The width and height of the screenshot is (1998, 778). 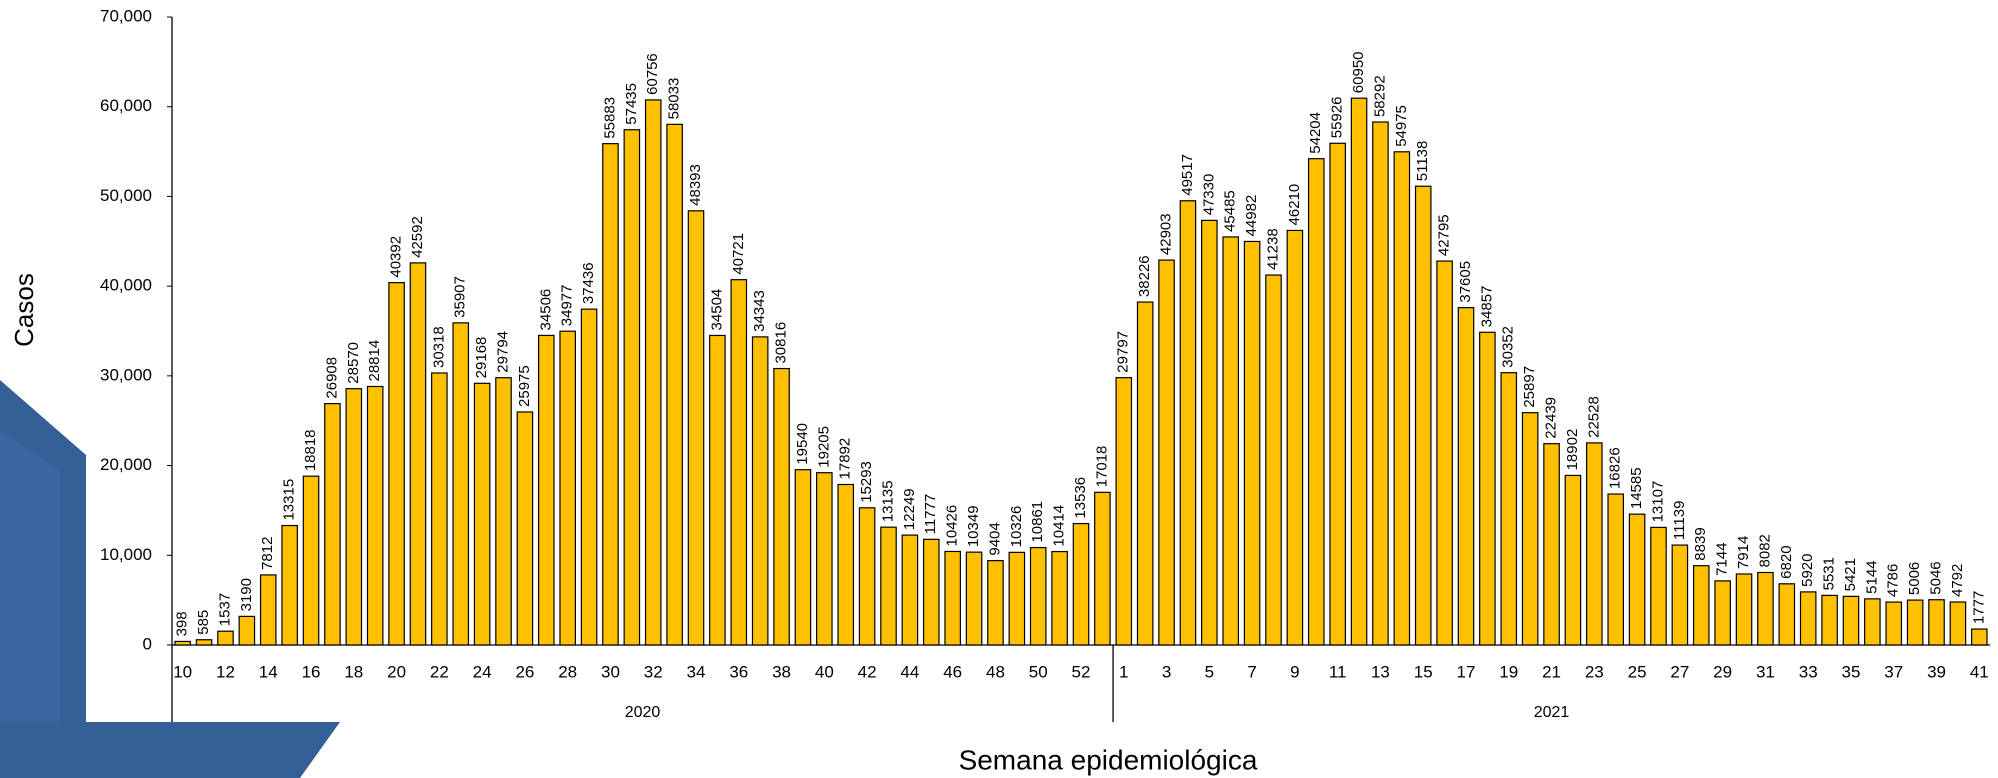 What do you see at coordinates (182, 671) in the screenshot?
I see `x-tick-label: 10` at bounding box center [182, 671].